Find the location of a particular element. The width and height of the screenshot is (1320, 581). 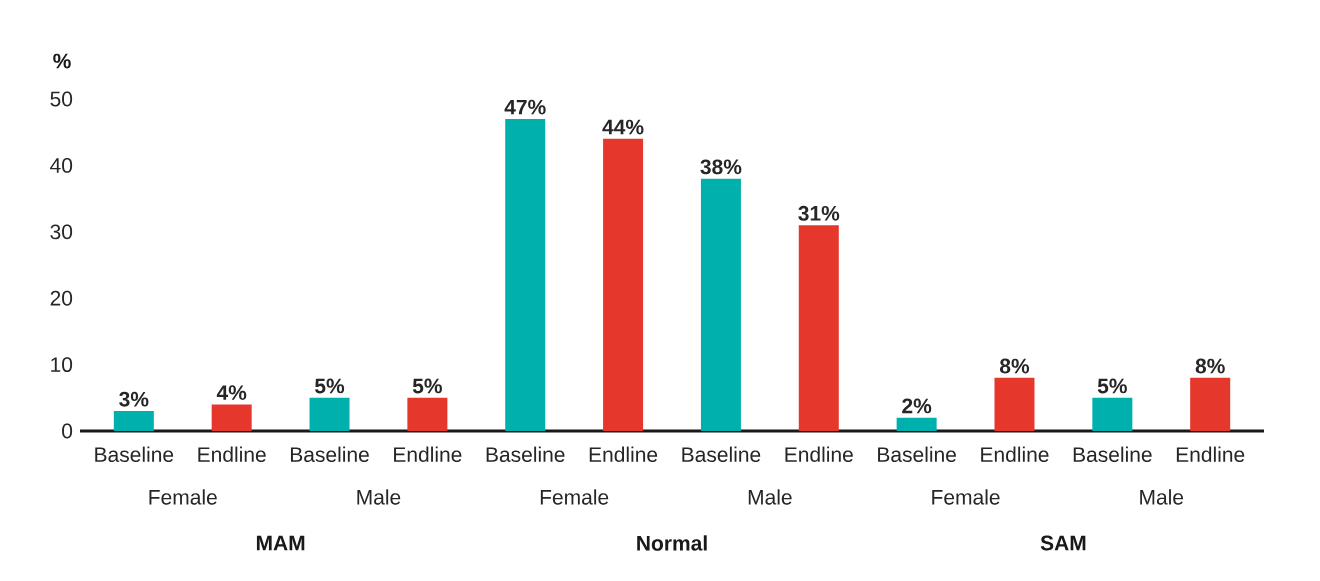

y-tick-label: 40 is located at coordinates (61, 165).